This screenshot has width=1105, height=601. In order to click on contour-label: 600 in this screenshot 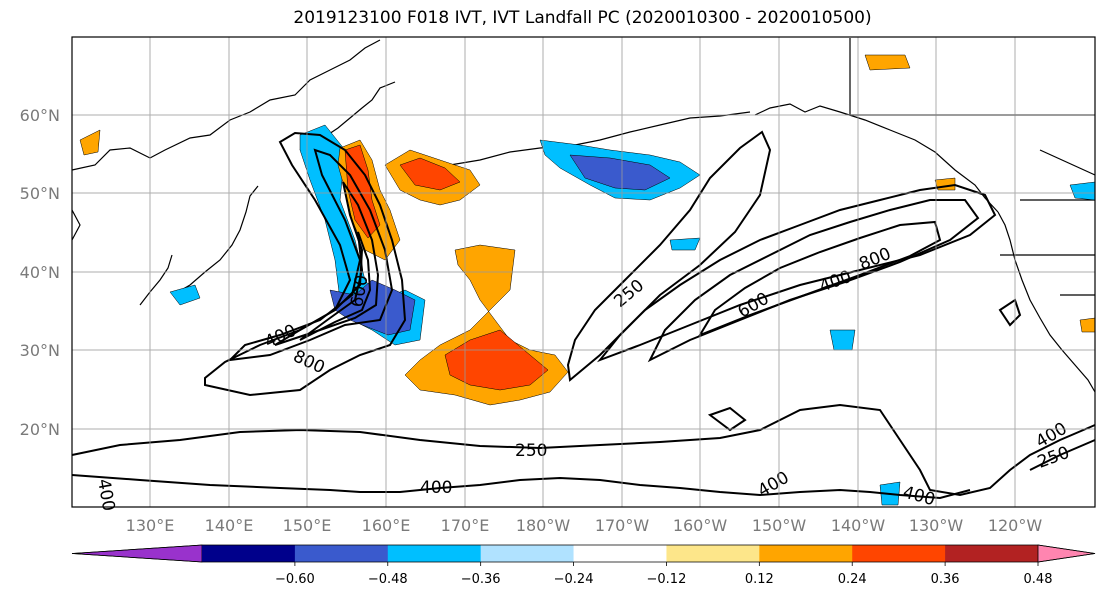, I will do `click(754, 306)`.